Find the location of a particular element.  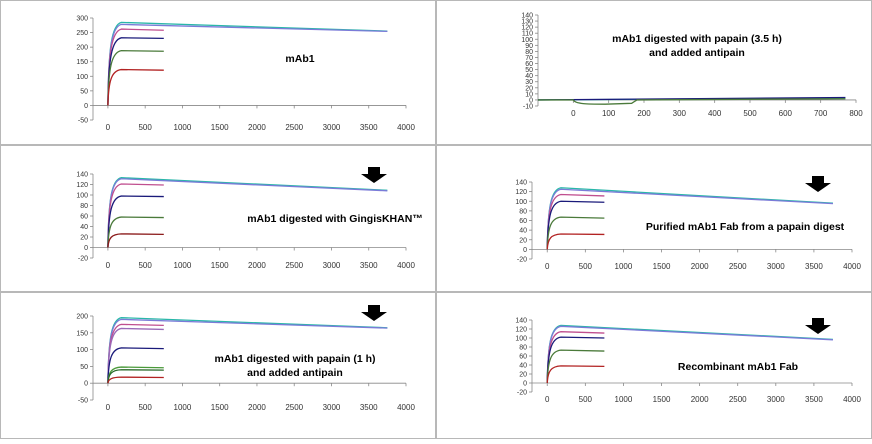

y-tick-label: 0 is located at coordinates (531, 100).